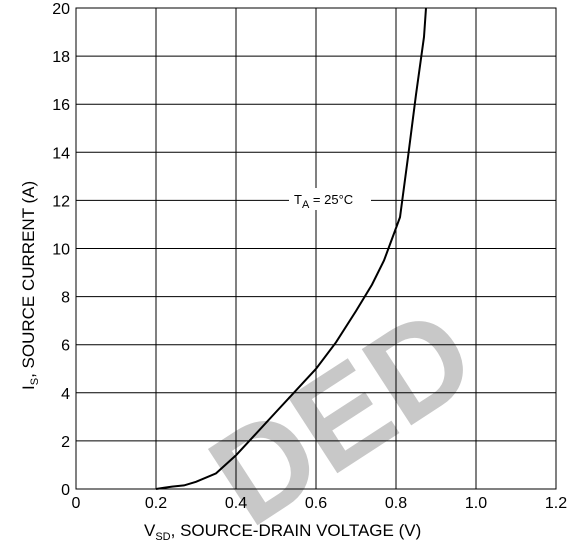 The height and width of the screenshot is (544, 576). What do you see at coordinates (396, 503) in the screenshot?
I see `x-tick-label: 0.8` at bounding box center [396, 503].